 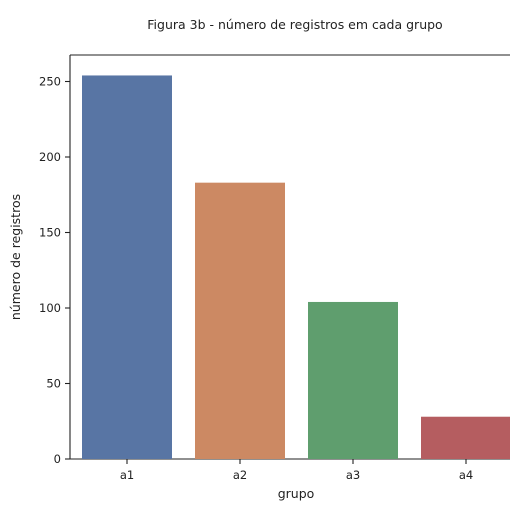 I want to click on x-tick-label: a4, so click(x=466, y=475).